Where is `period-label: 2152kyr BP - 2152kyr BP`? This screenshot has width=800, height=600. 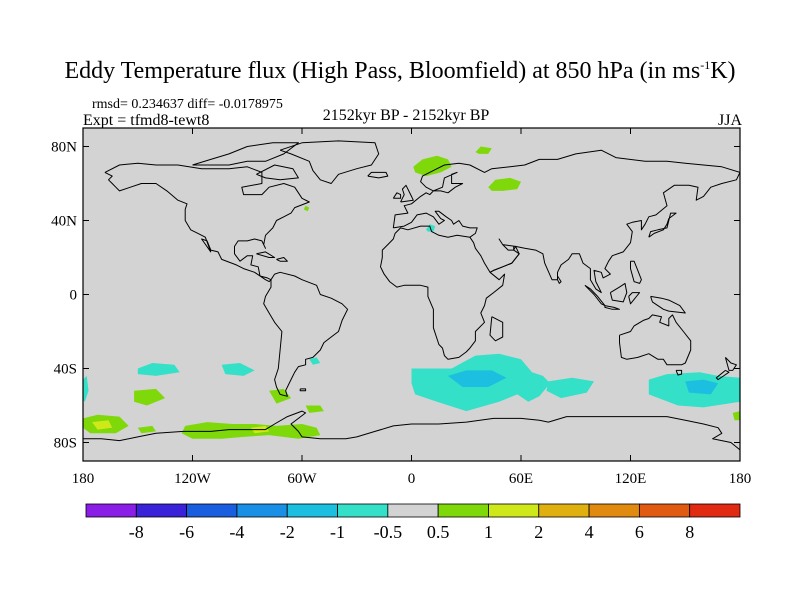 period-label: 2152kyr BP - 2152kyr BP is located at coordinates (406, 115).